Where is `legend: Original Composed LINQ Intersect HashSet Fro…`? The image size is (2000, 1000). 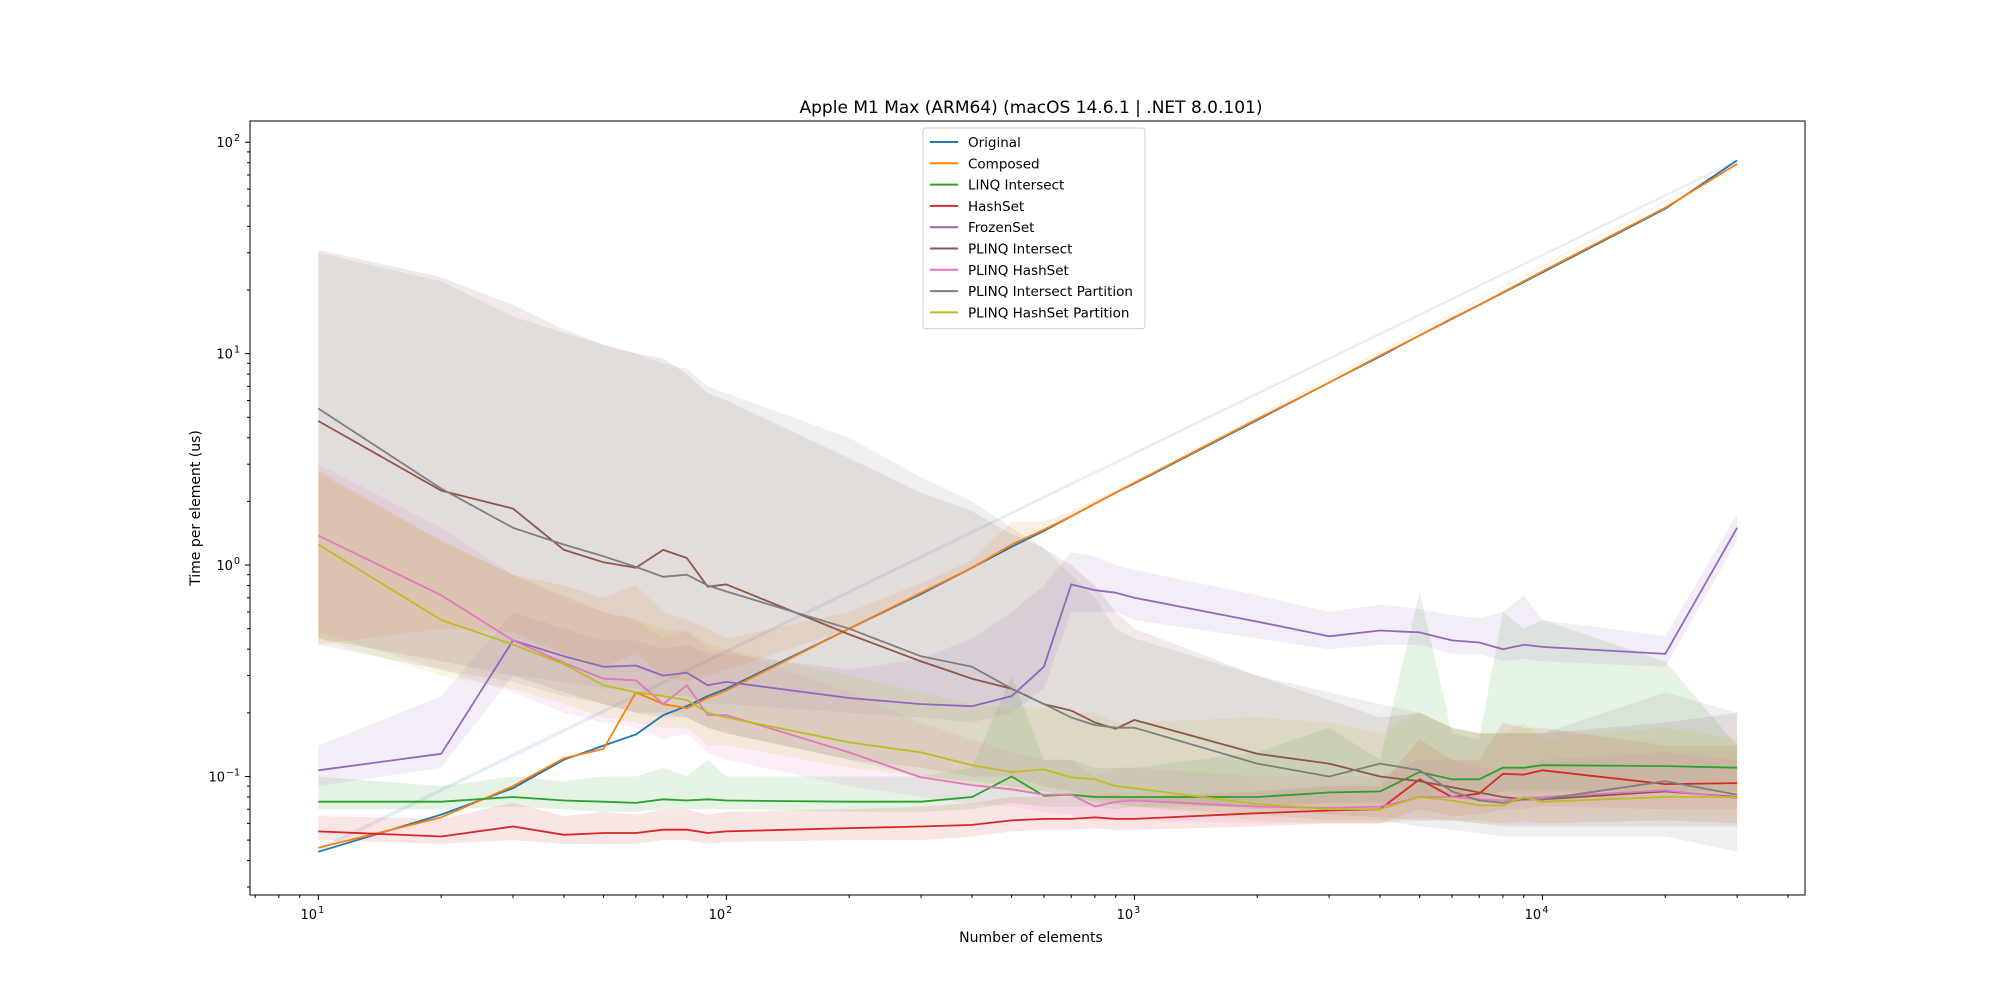
legend: Original Composed LINQ Intersect HashSet Fro… is located at coordinates (1034, 228).